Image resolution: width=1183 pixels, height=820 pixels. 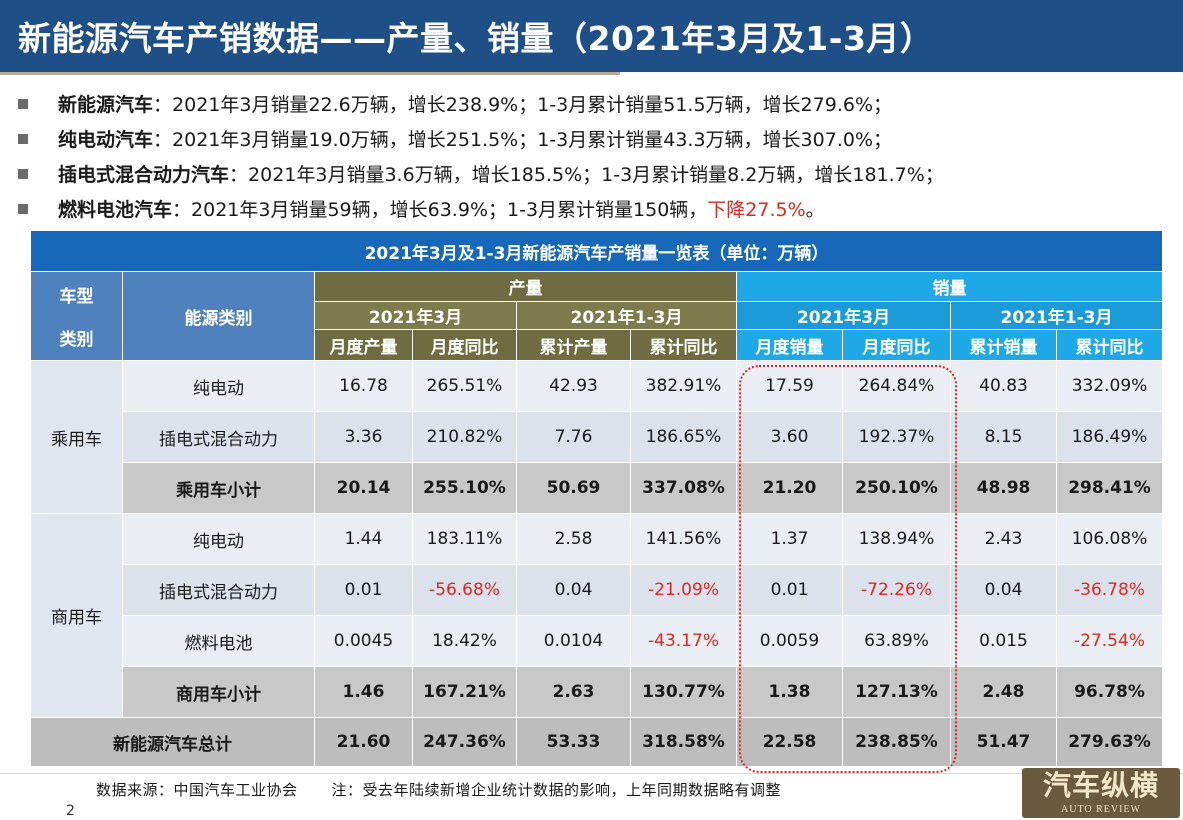 What do you see at coordinates (363, 742) in the screenshot?
I see `data-cell: 21.60` at bounding box center [363, 742].